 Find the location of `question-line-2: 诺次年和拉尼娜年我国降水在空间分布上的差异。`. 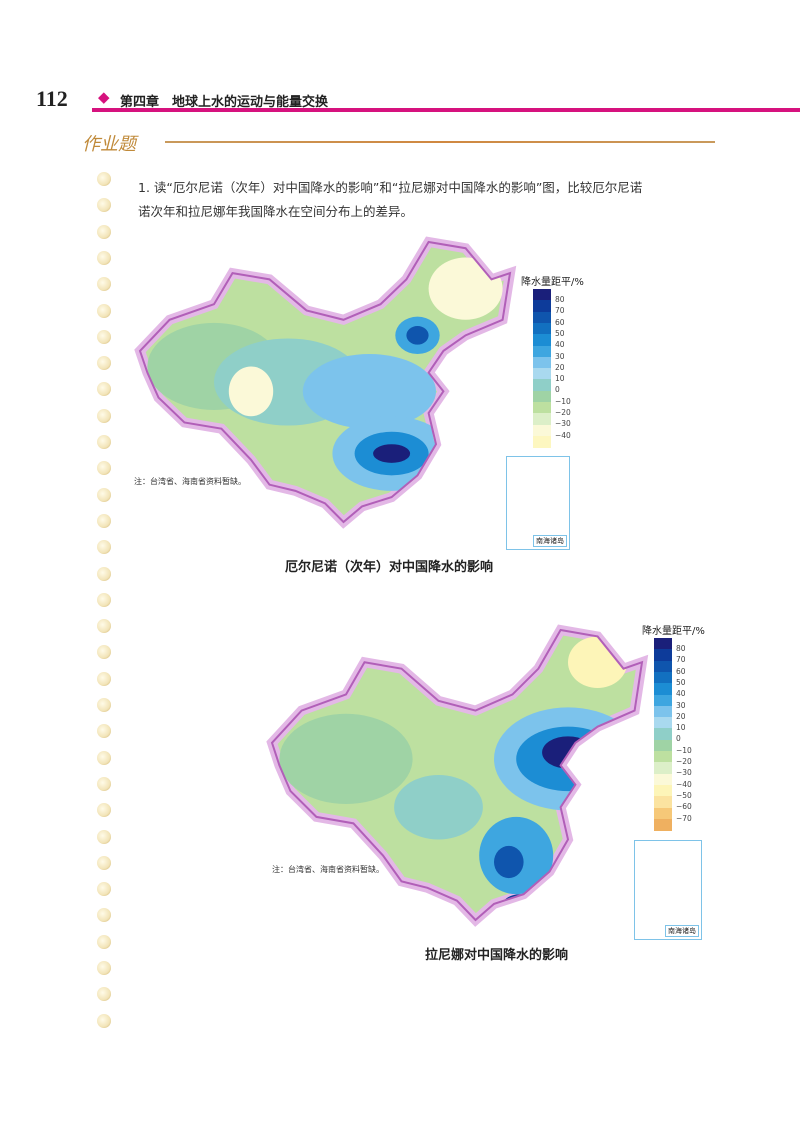

question-line-2: 诺次年和拉尼娜年我国降水在空间分布上的差异。 is located at coordinates (276, 211).